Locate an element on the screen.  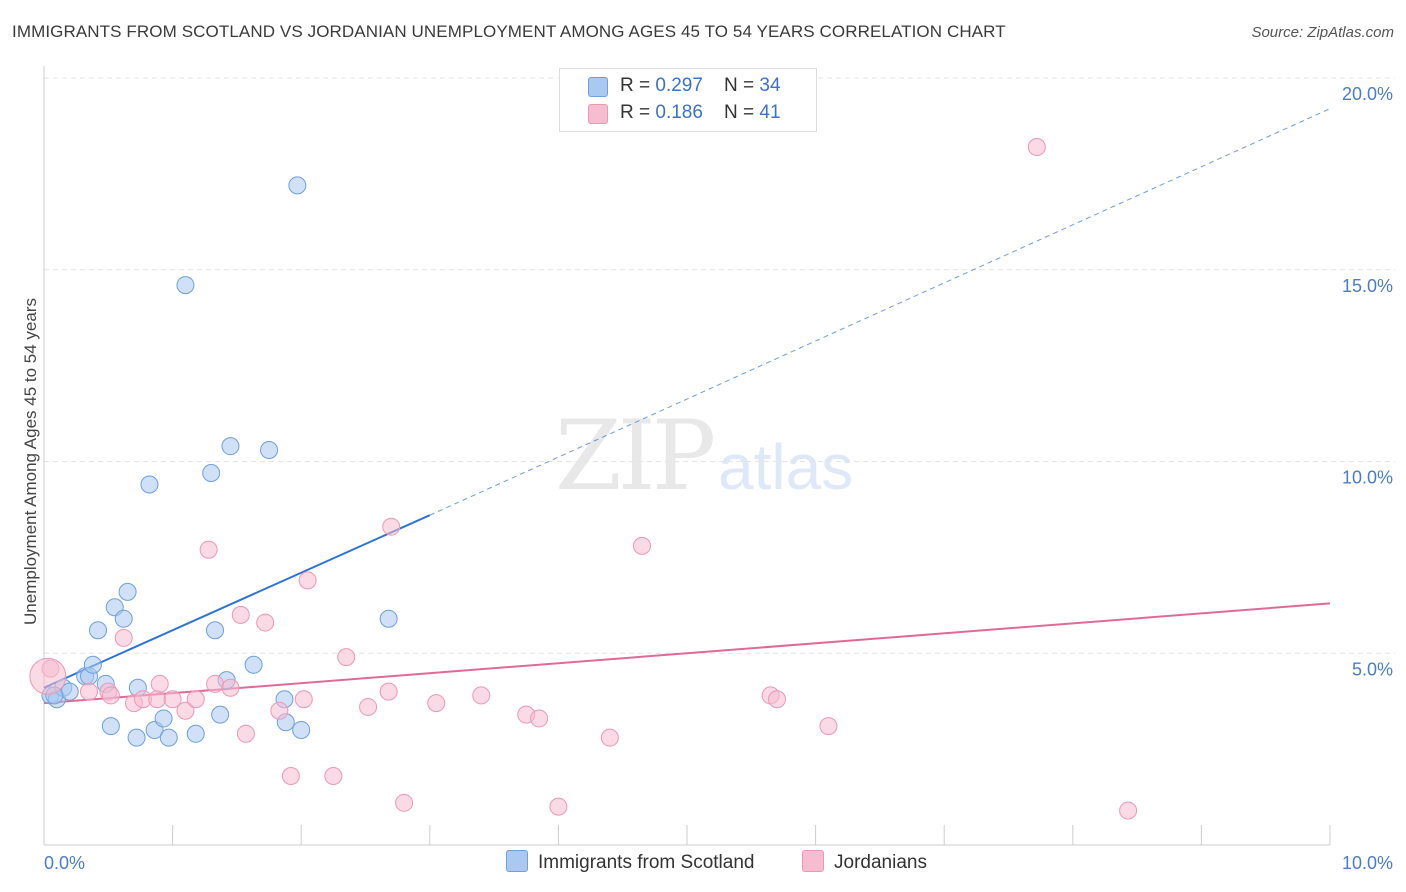
y-tick-label: 5.0% is located at coordinates (1372, 669).